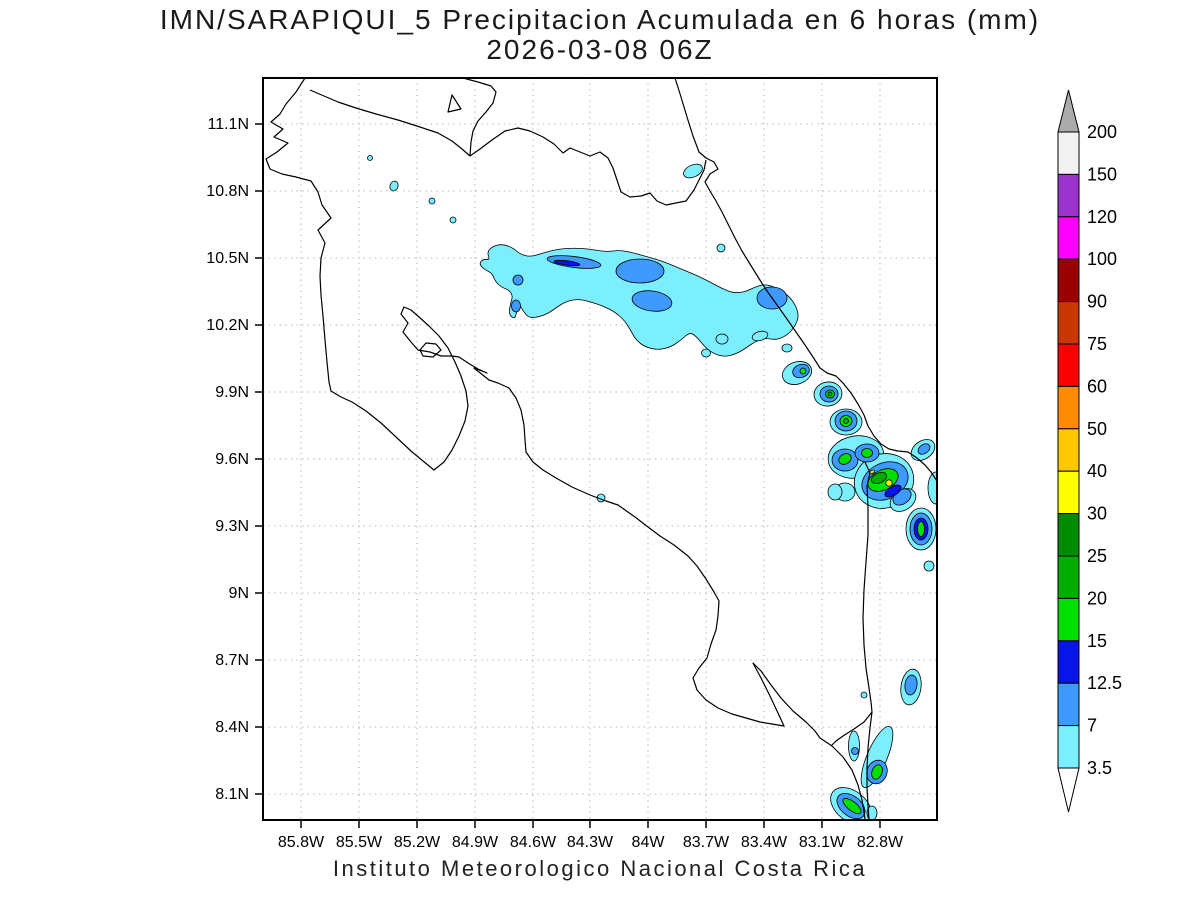 This screenshot has height=900, width=1200. I want to click on colorbar-level-label: 150, so click(1102, 174).